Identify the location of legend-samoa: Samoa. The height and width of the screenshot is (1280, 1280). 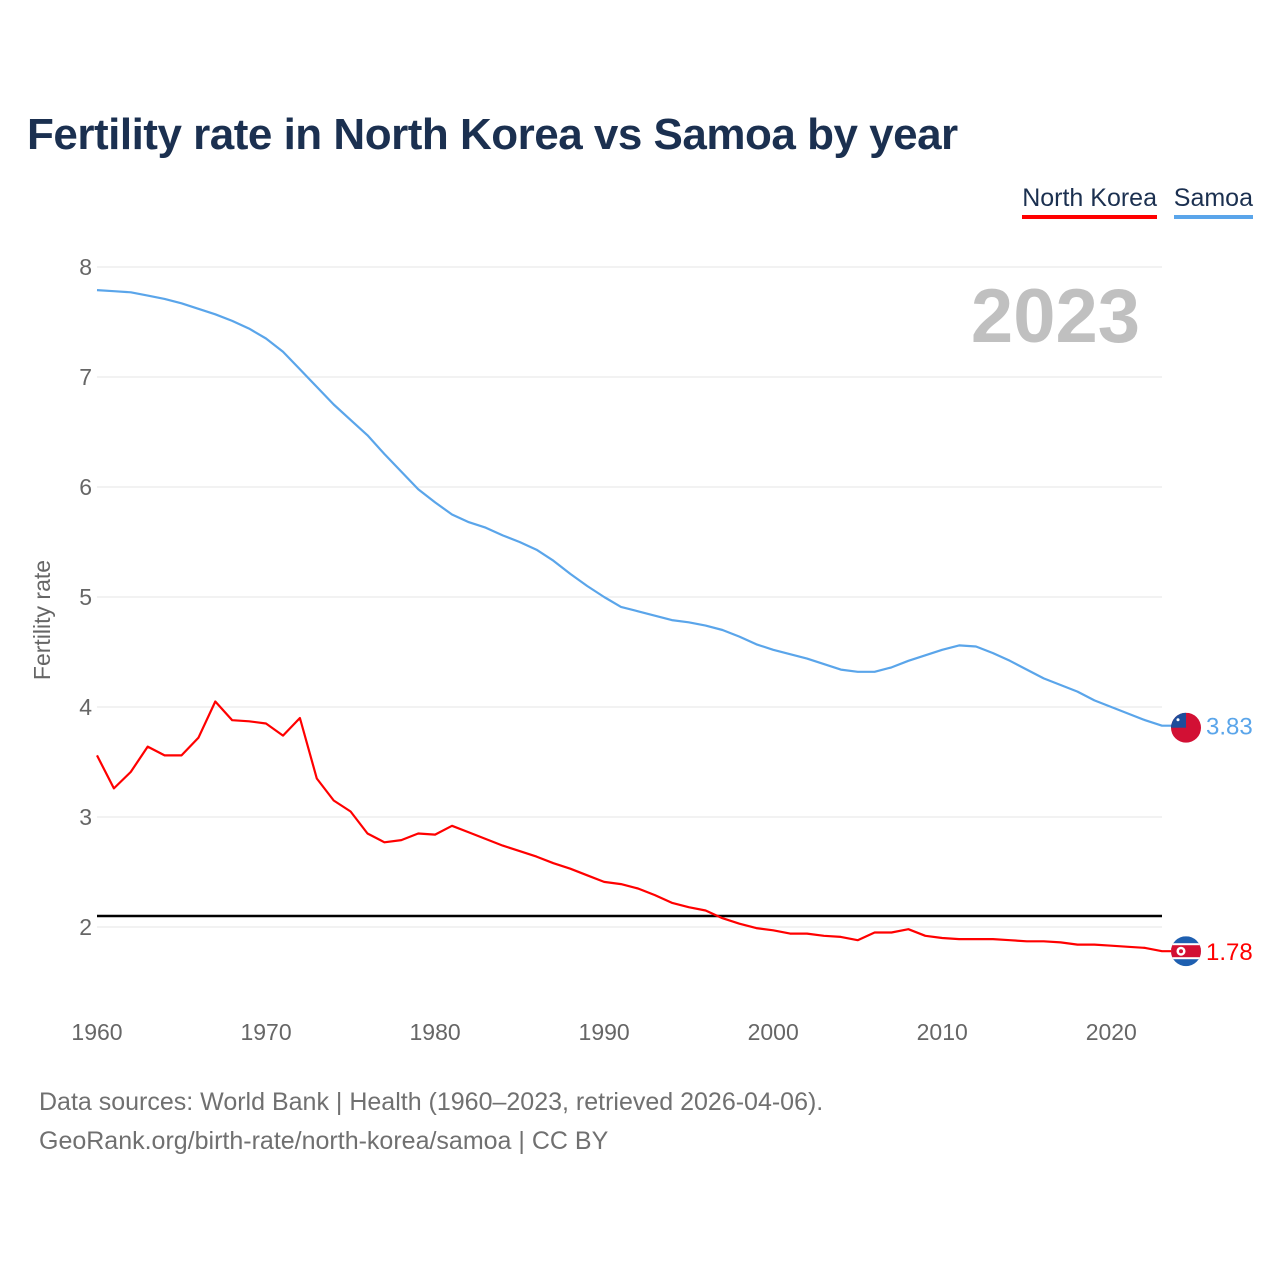
(1213, 201).